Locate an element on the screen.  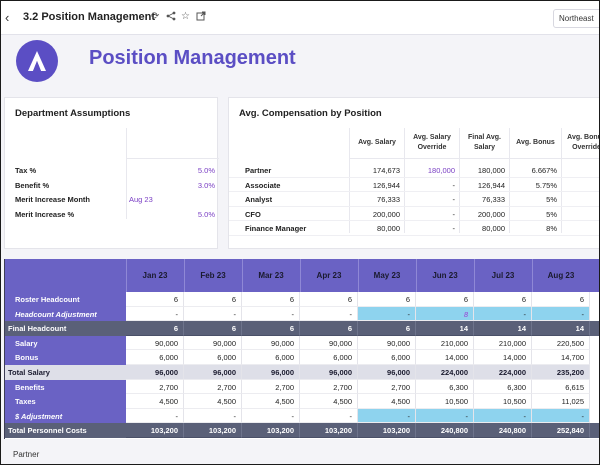
assumption-label: Merit Increase % is located at coordinates (45, 214).